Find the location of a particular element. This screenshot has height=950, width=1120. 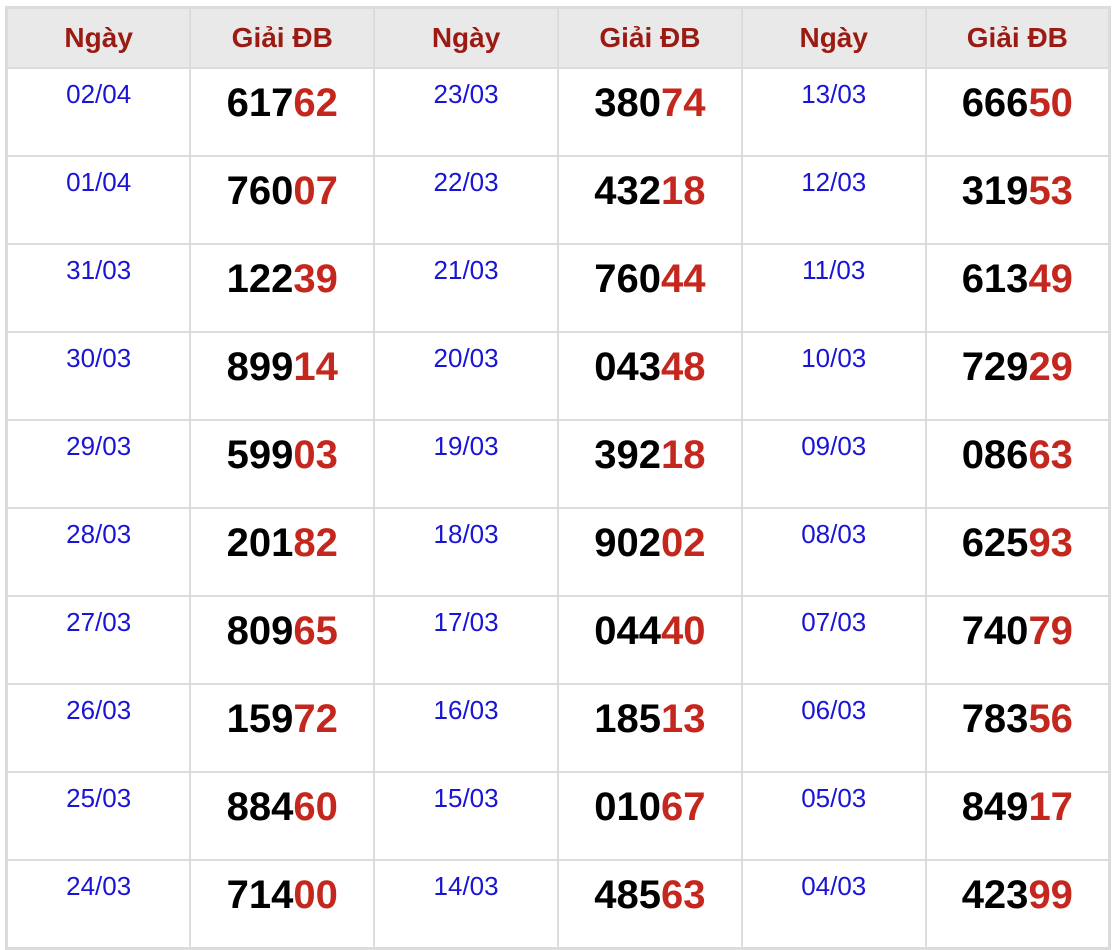

table-row: 27/03 80965 17/03 04440 07/03 74079 is located at coordinates (558, 640).